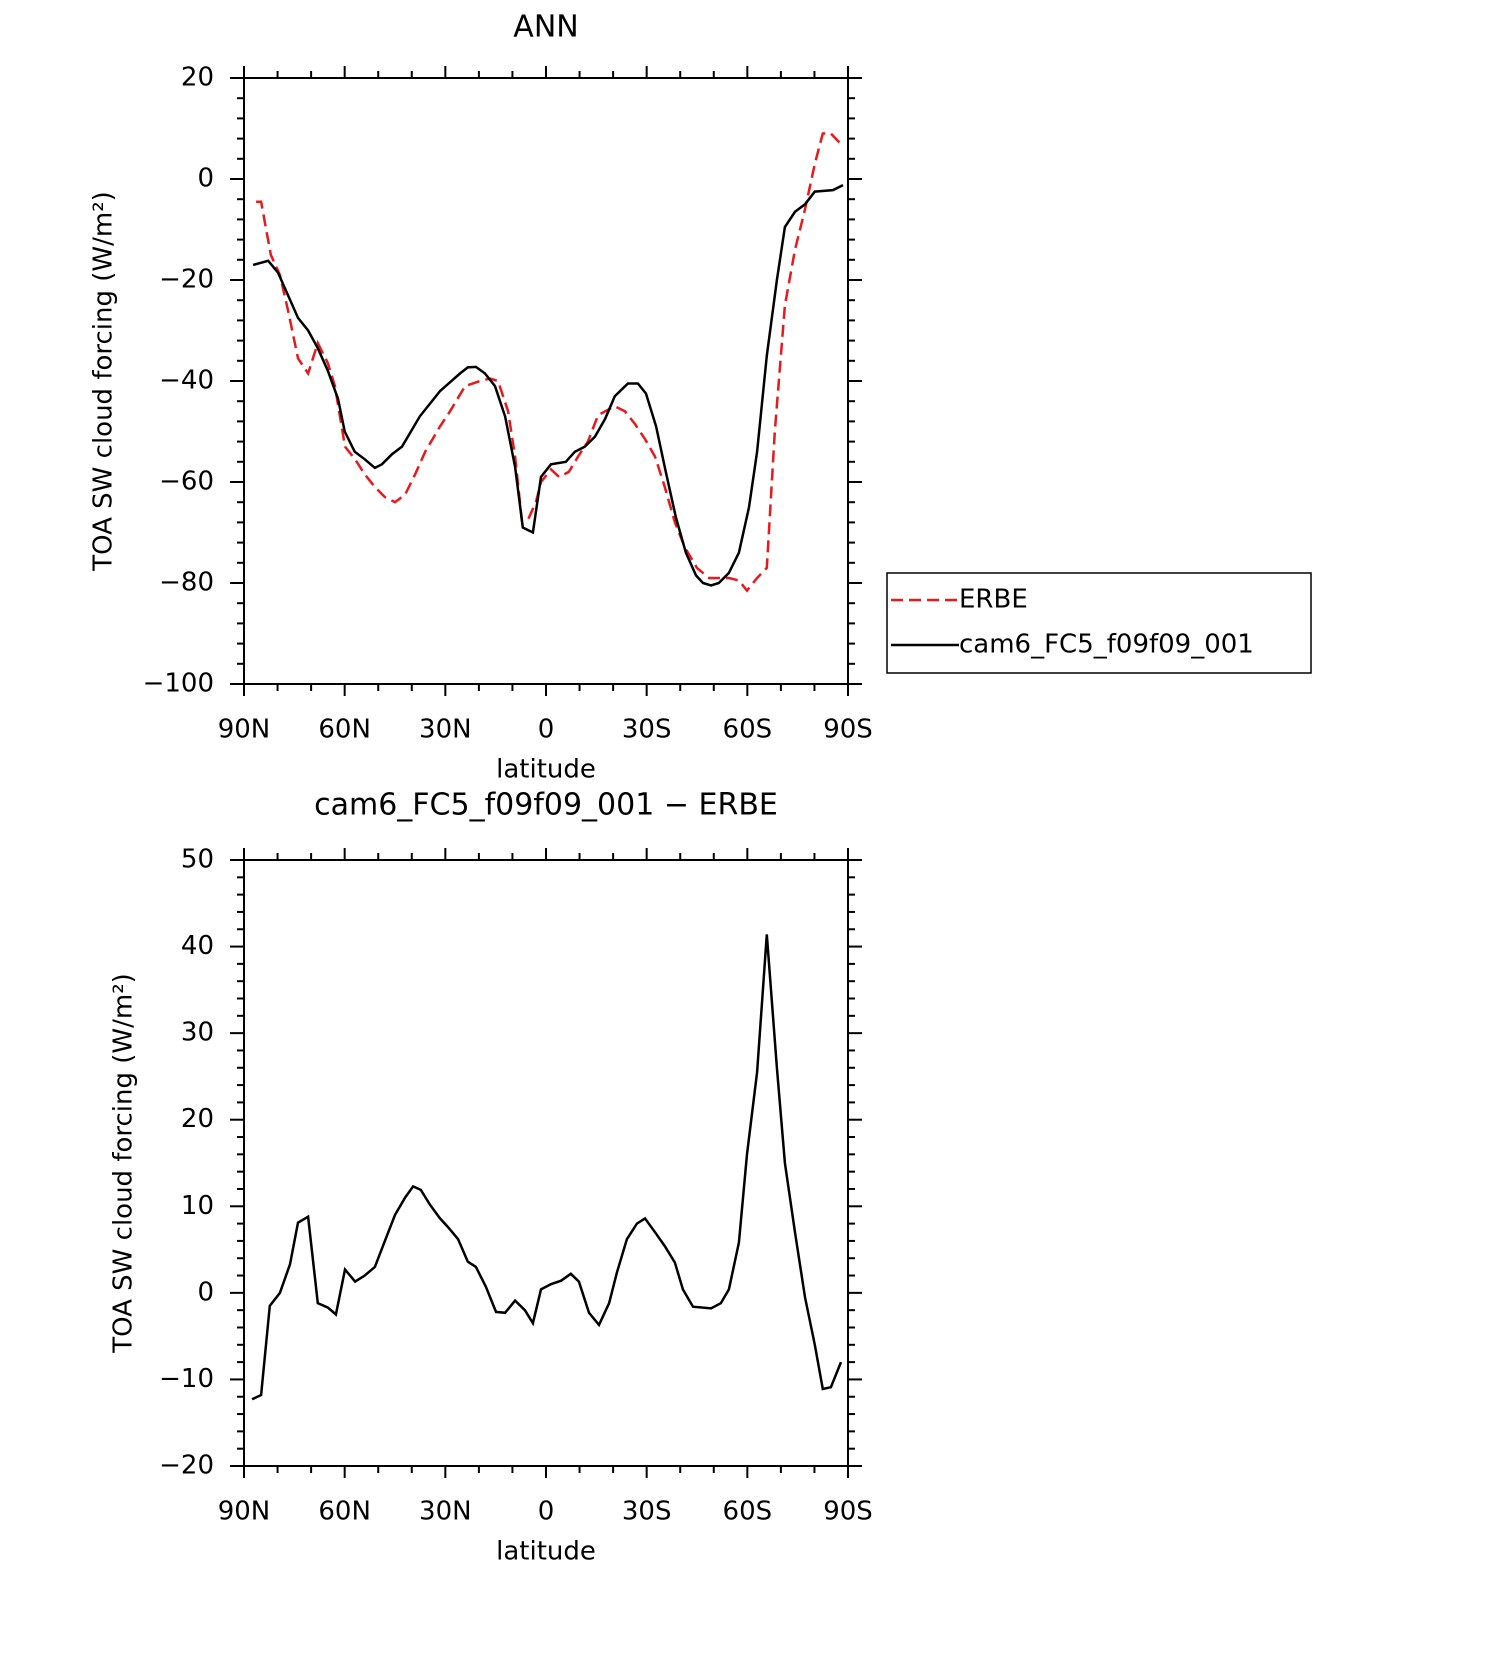 The height and width of the screenshot is (1678, 1498). Describe the element at coordinates (186, 1379) in the screenshot. I see `y-tick-label: −10` at that location.